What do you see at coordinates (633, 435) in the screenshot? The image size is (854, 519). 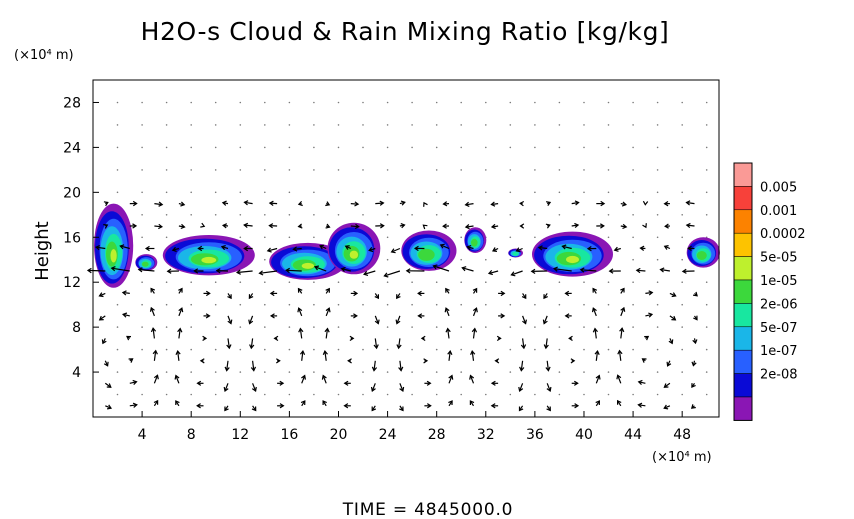 I see `x-tick-label: 44` at bounding box center [633, 435].